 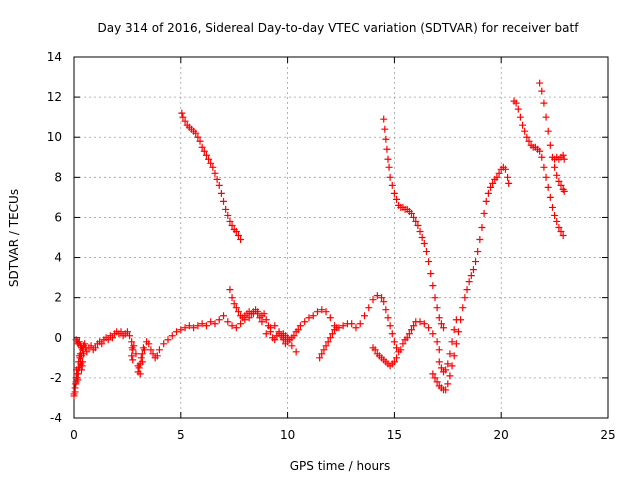 What do you see at coordinates (340, 466) in the screenshot?
I see `x-axis-label: GPS time / hours` at bounding box center [340, 466].